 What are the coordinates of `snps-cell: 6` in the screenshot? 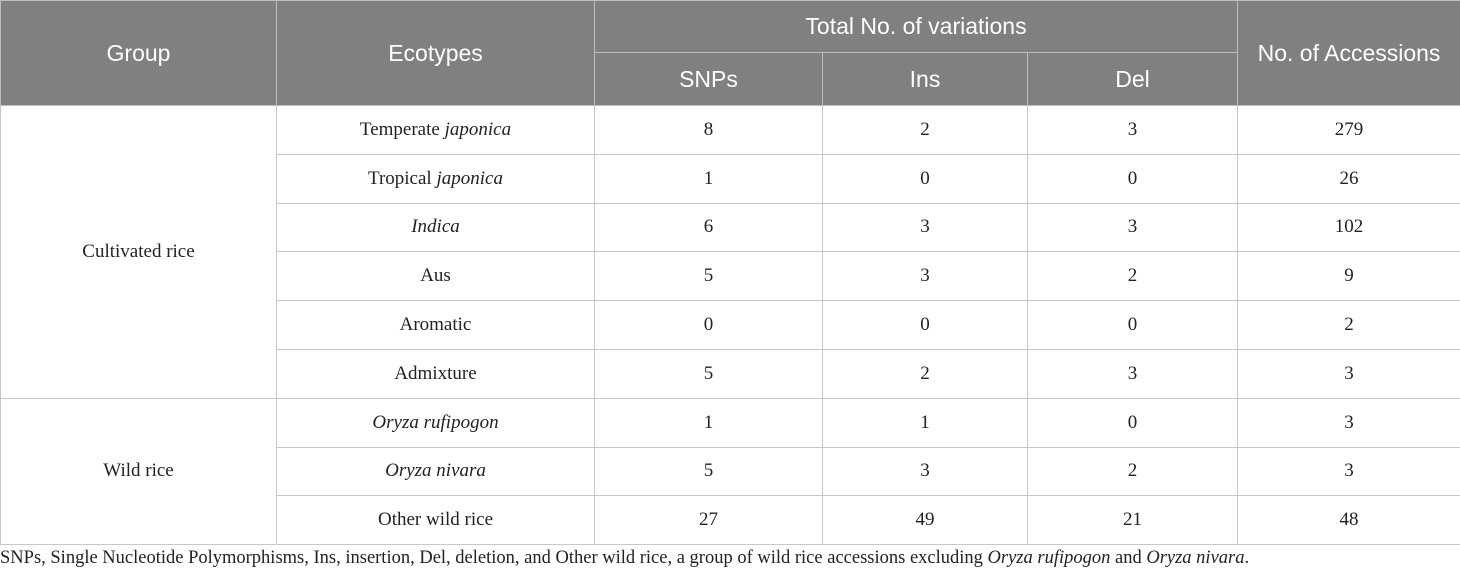 It's located at (708, 227).